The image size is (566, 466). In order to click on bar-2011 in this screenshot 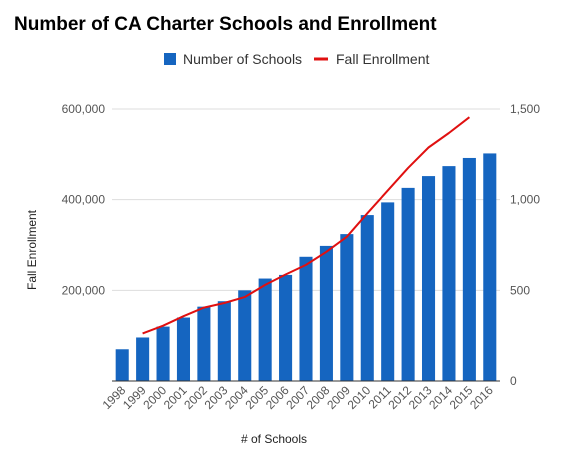, I will do `click(388, 291)`.